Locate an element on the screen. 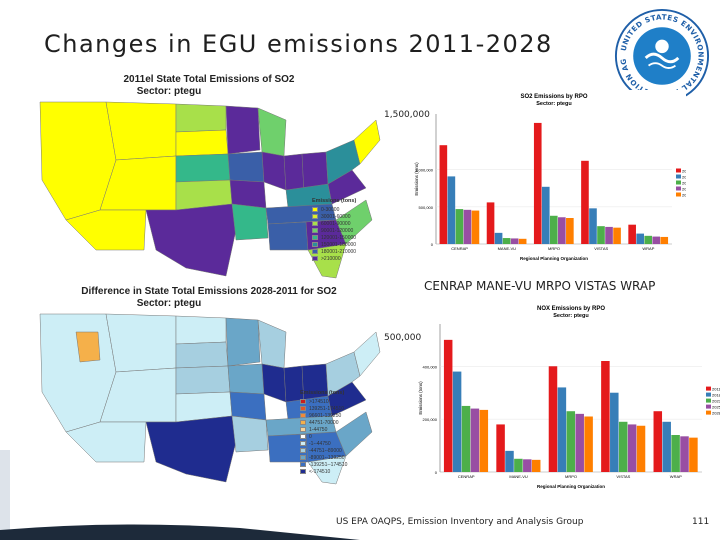  bar-cenrap-2028 is located at coordinates (475, 227).